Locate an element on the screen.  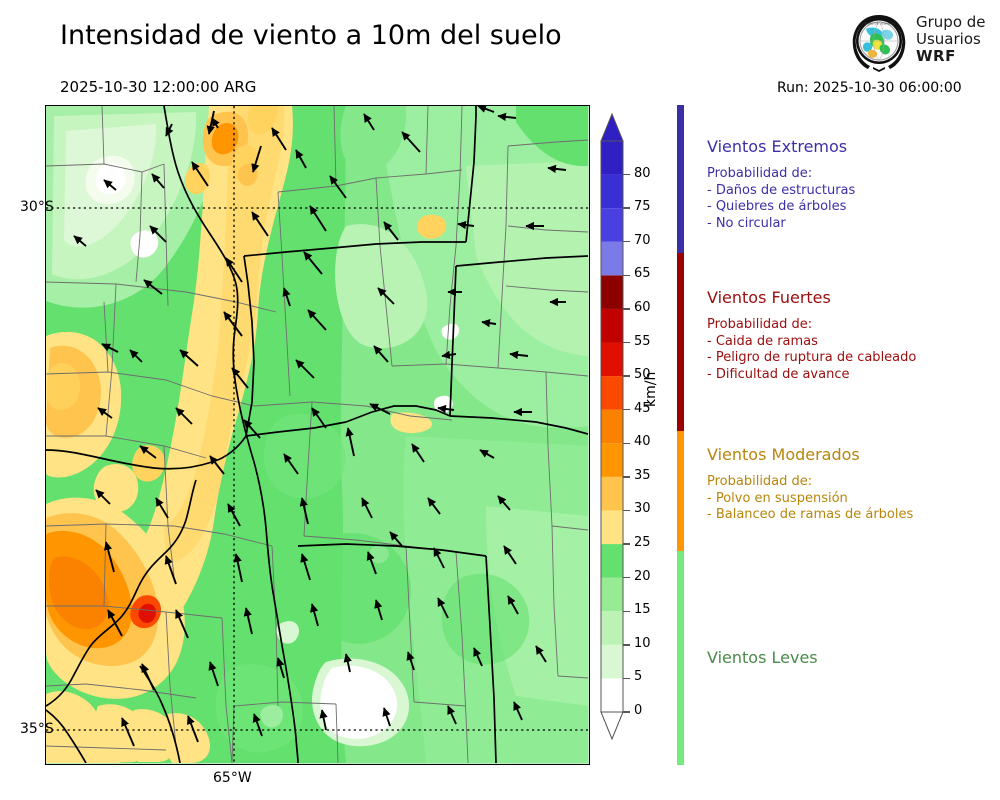
valid-time-label: 2025-10-30 12:00:00 ARG is located at coordinates (158, 87).